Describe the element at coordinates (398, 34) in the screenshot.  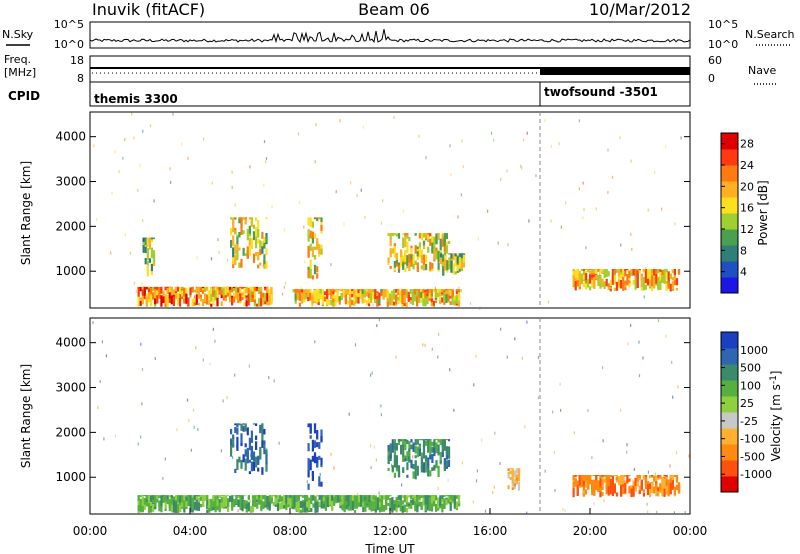
I see `noise-panel: N.Sky 10^5 10^0 10^5 10^0 N.Search` at that location.